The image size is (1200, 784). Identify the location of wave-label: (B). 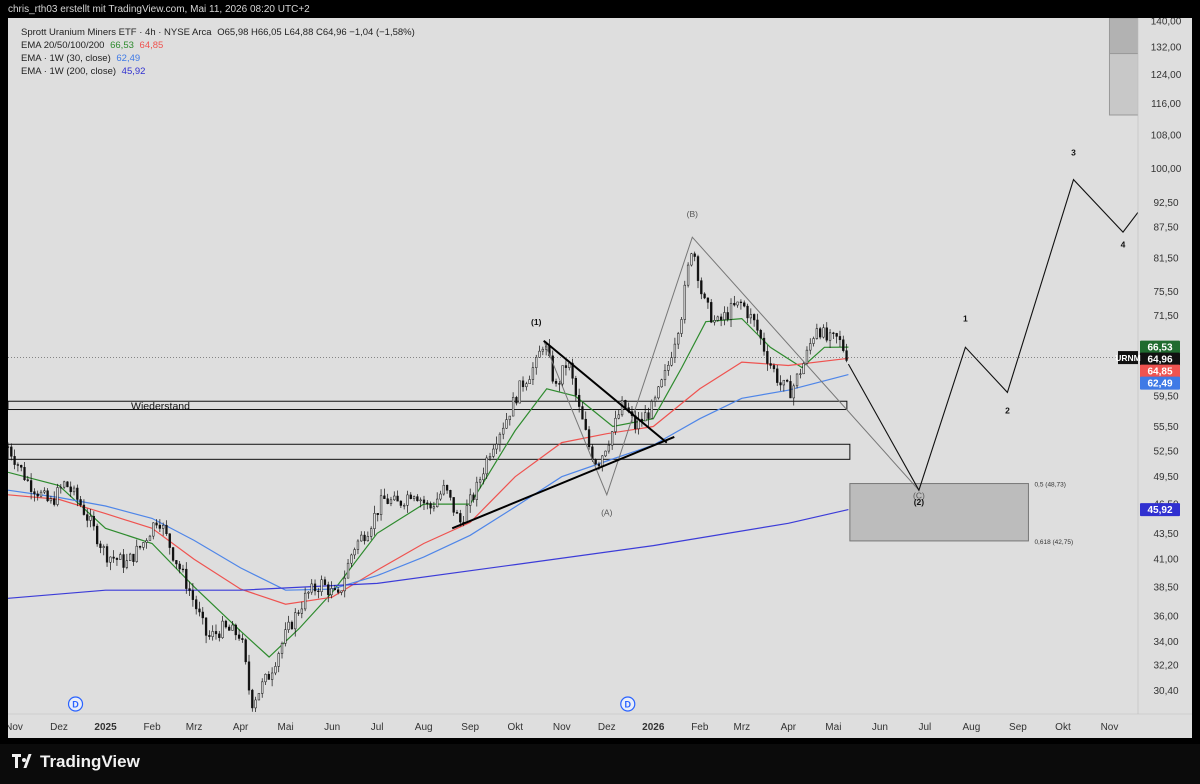
(693, 214).